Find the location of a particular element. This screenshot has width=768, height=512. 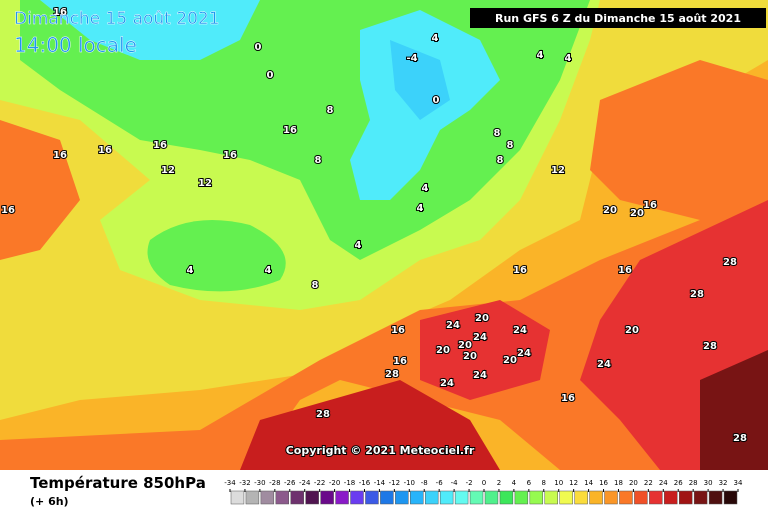

copyright: Copyright © 2021 Meteociel.fr is located at coordinates (380, 450).